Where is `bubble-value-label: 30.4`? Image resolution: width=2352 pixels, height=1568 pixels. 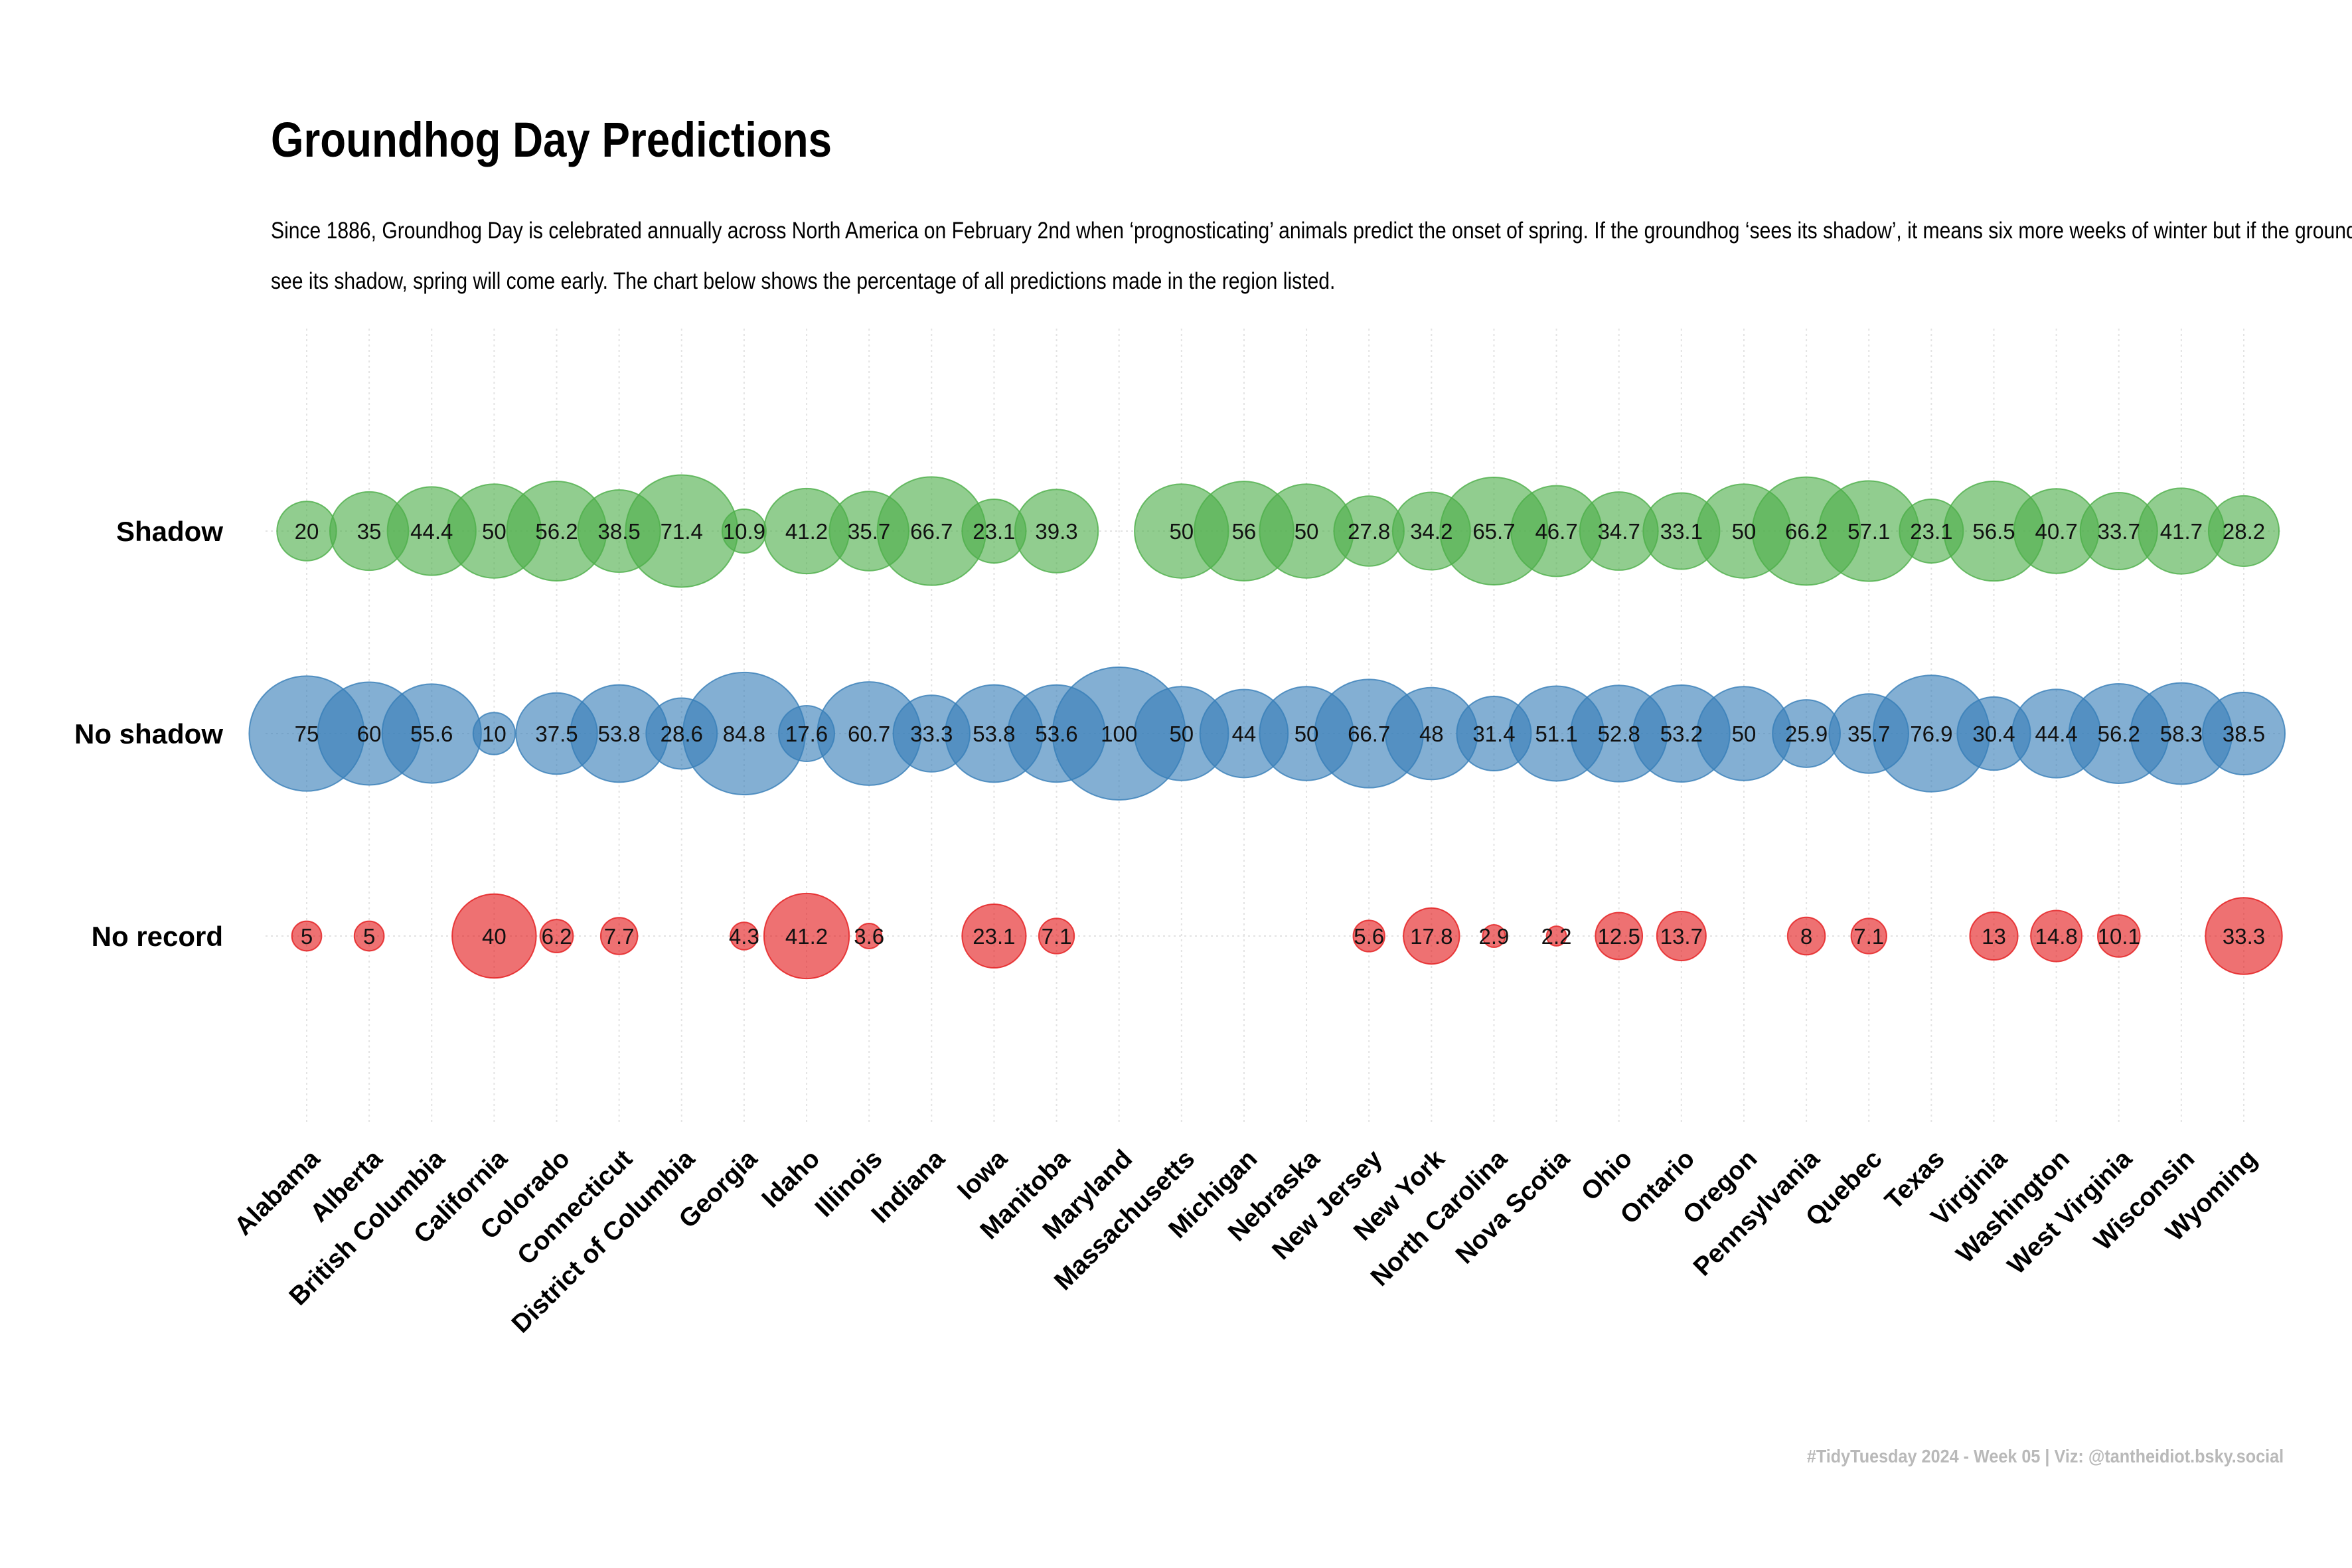 bubble-value-label: 30.4 is located at coordinates (1994, 734).